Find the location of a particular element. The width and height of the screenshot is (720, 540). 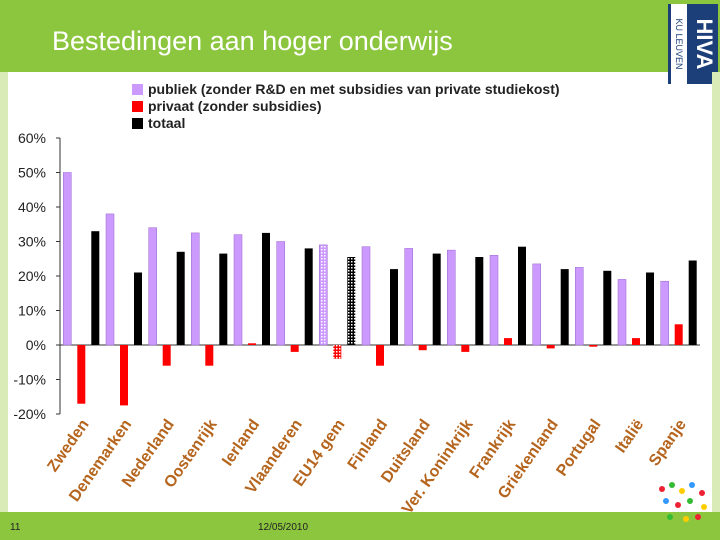

legend-label-privaat: privaat (zonder subsidies) is located at coordinates (234, 106).